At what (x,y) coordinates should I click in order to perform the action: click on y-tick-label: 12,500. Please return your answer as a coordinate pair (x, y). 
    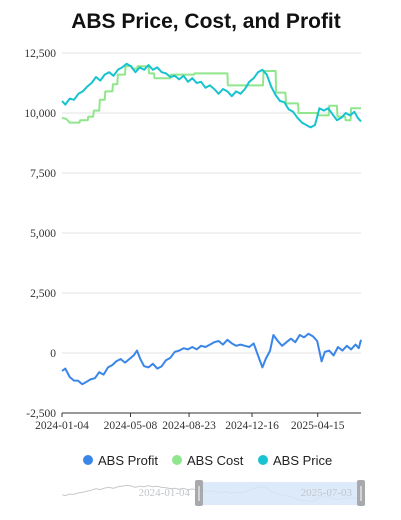
    Looking at the image, I should click on (40, 54).